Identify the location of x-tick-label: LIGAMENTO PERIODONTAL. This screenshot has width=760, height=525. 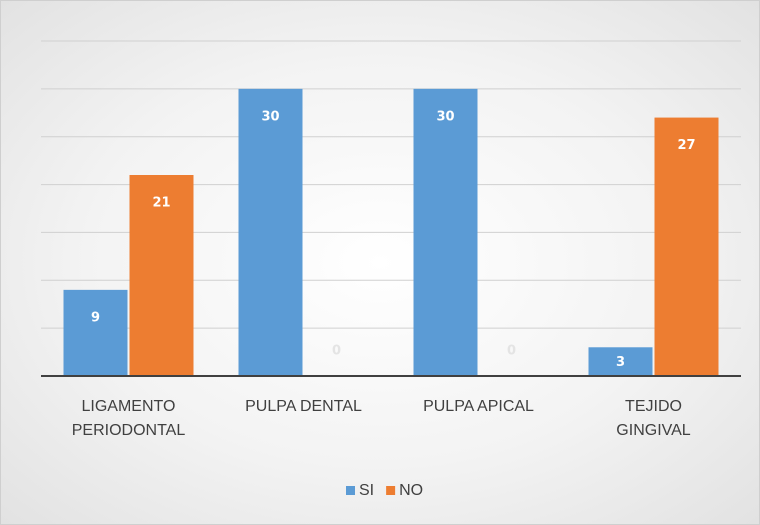
(128, 418).